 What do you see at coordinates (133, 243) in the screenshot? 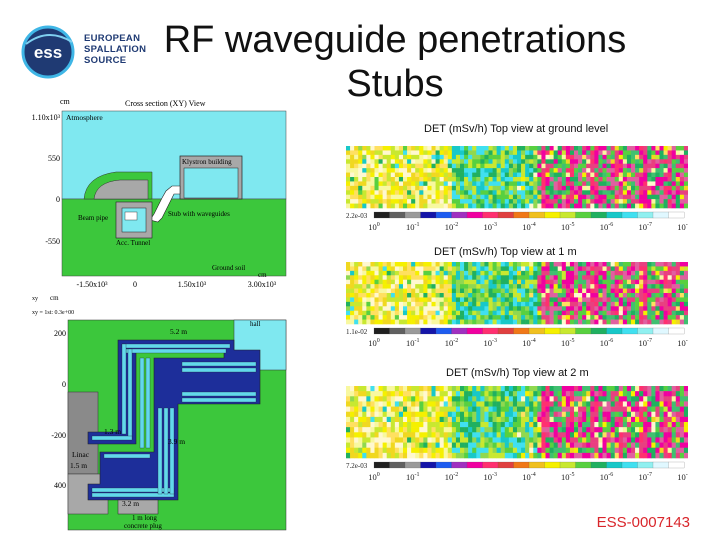
I see `label-acc-tunnel: Acc. Tunnel` at bounding box center [133, 243].